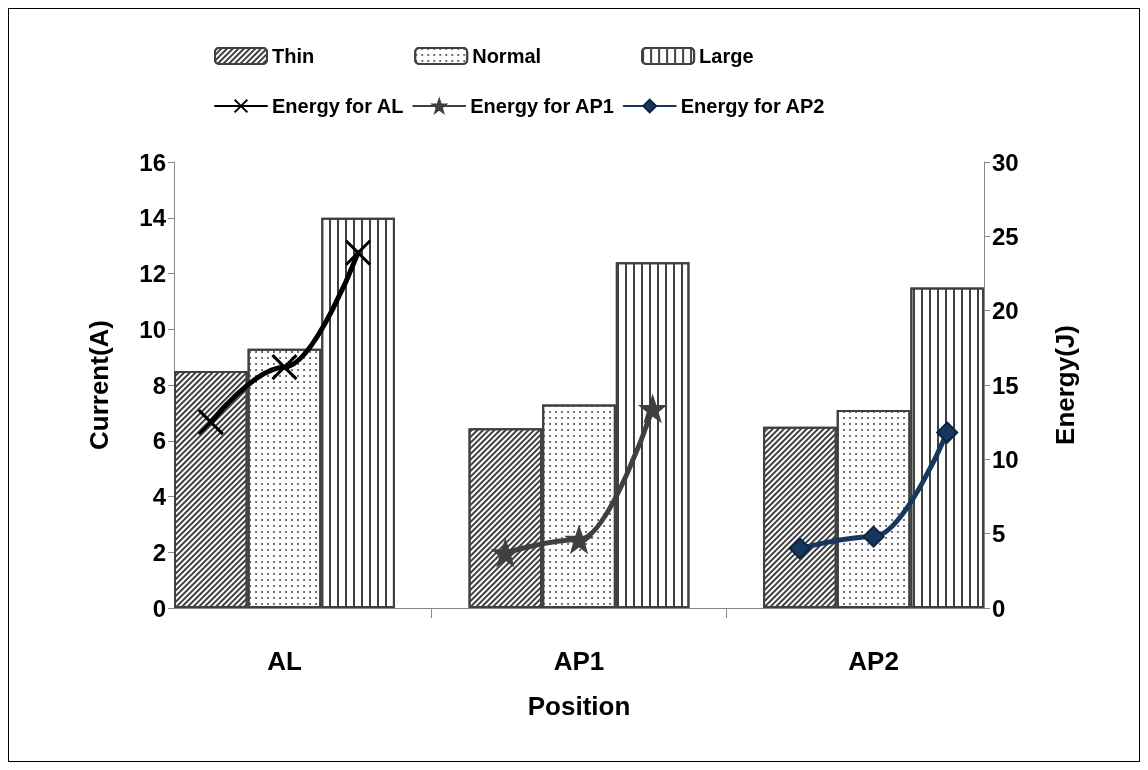 This screenshot has width=1148, height=770. Describe the element at coordinates (152, 329) in the screenshot. I see `y-tick-label: 10` at that location.